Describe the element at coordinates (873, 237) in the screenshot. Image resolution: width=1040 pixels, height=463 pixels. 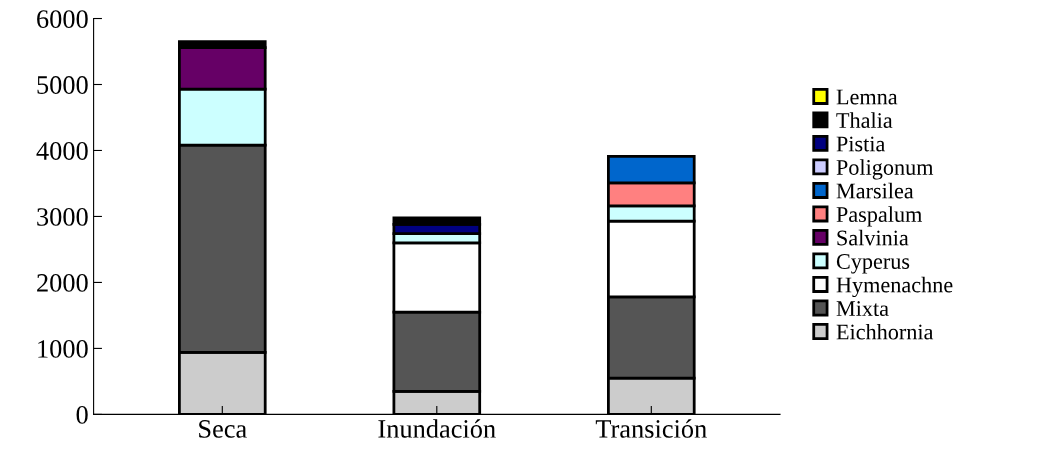
I see `legend-label: Salvinia` at that location.